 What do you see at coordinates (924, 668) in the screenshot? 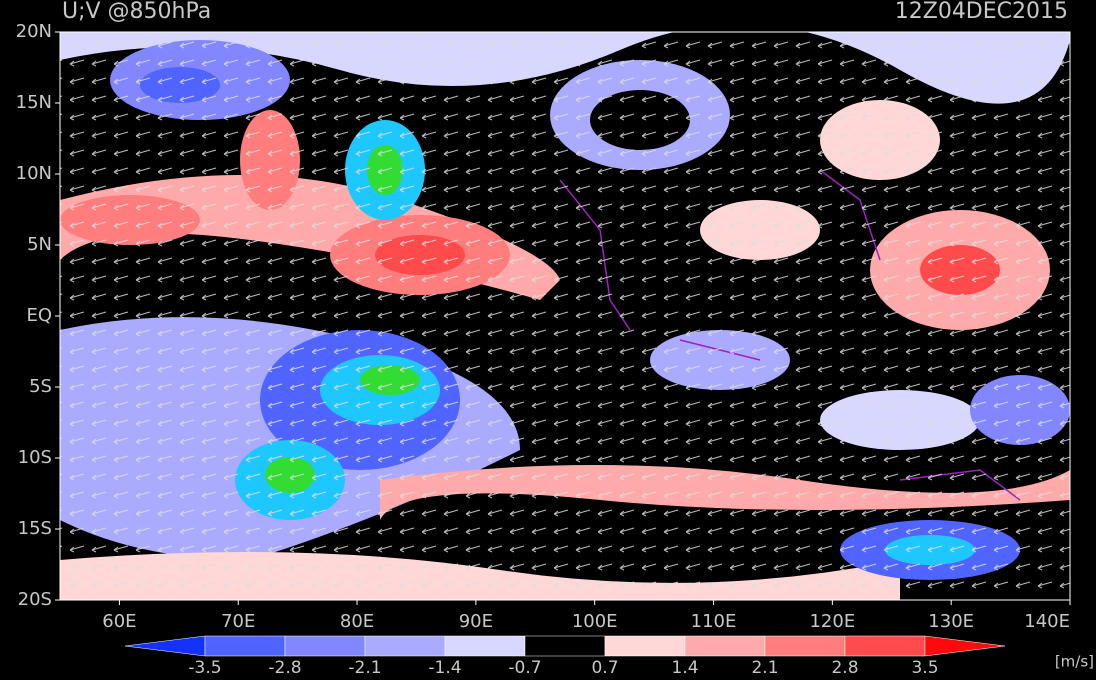
I see `colorbar-label: 3.5` at bounding box center [924, 668].